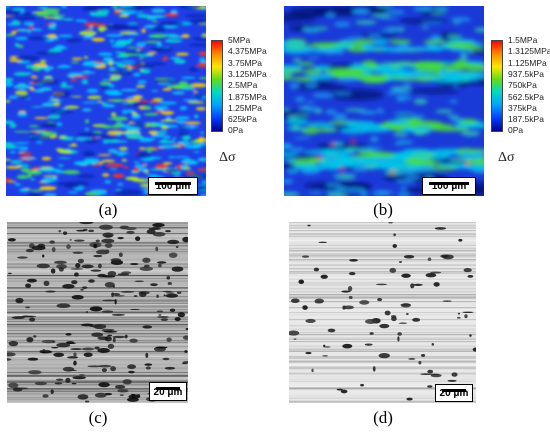  I want to click on caption-a: (a), so click(108, 209).